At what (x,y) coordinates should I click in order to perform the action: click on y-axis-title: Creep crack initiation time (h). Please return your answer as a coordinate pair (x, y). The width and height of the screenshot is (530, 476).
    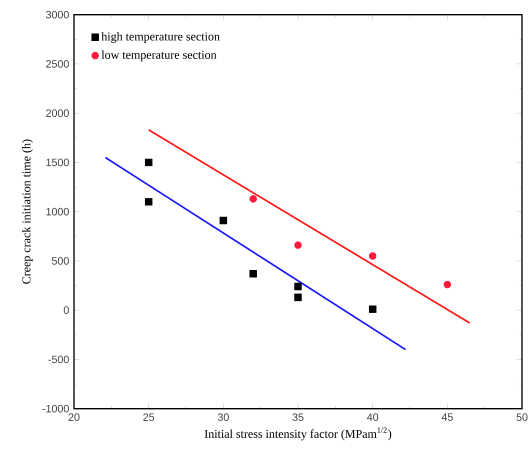
    Looking at the image, I should click on (27, 212).